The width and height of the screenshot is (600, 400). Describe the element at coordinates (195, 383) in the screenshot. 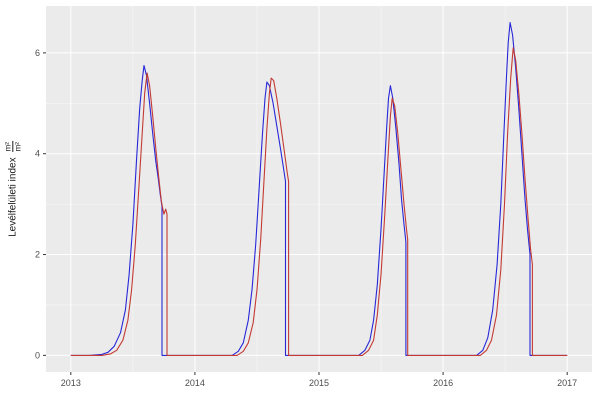

I see `x-tick-label: 2014` at that location.